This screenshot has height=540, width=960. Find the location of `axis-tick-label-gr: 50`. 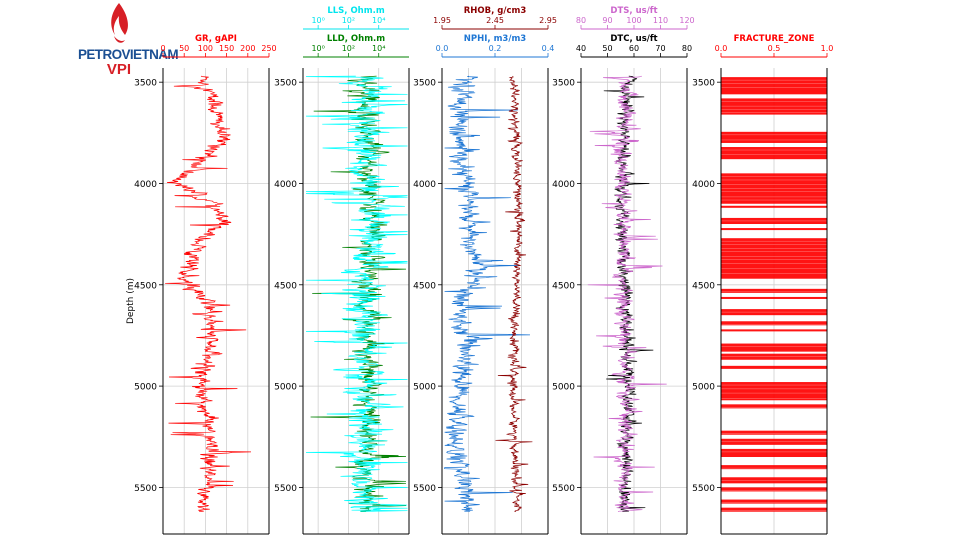

axis-tick-label-gr: 50 is located at coordinates (184, 48).